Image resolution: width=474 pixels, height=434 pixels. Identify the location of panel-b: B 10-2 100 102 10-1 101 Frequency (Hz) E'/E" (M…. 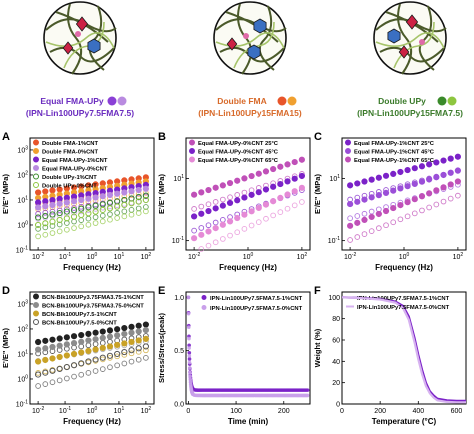
(234, 201).